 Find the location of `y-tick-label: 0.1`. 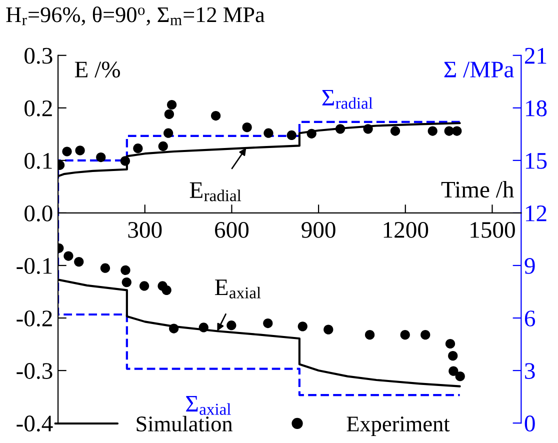

y-tick-label: 0.1 is located at coordinates (38, 160).